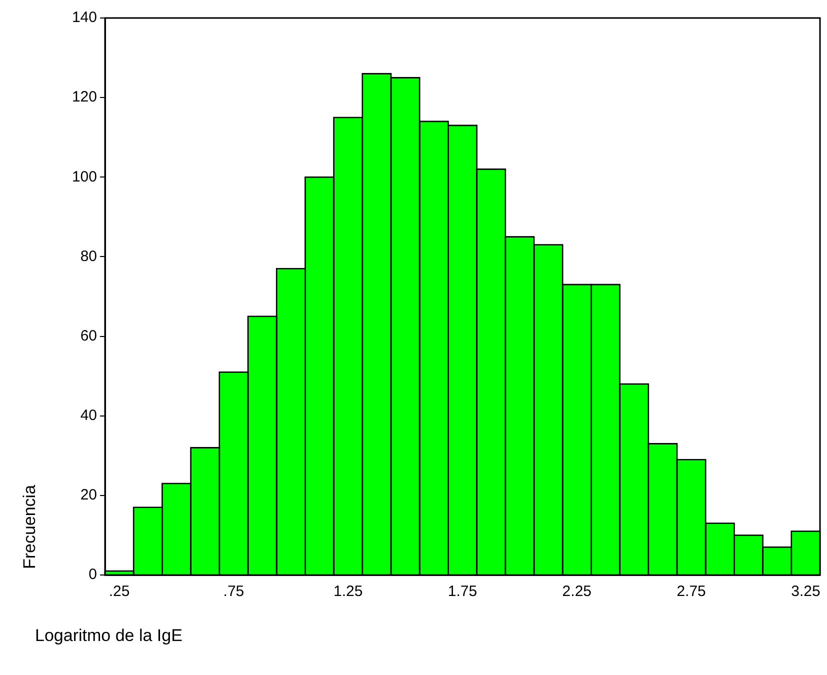  Describe the element at coordinates (84, 177) in the screenshot. I see `y-tick-label: 100` at that location.